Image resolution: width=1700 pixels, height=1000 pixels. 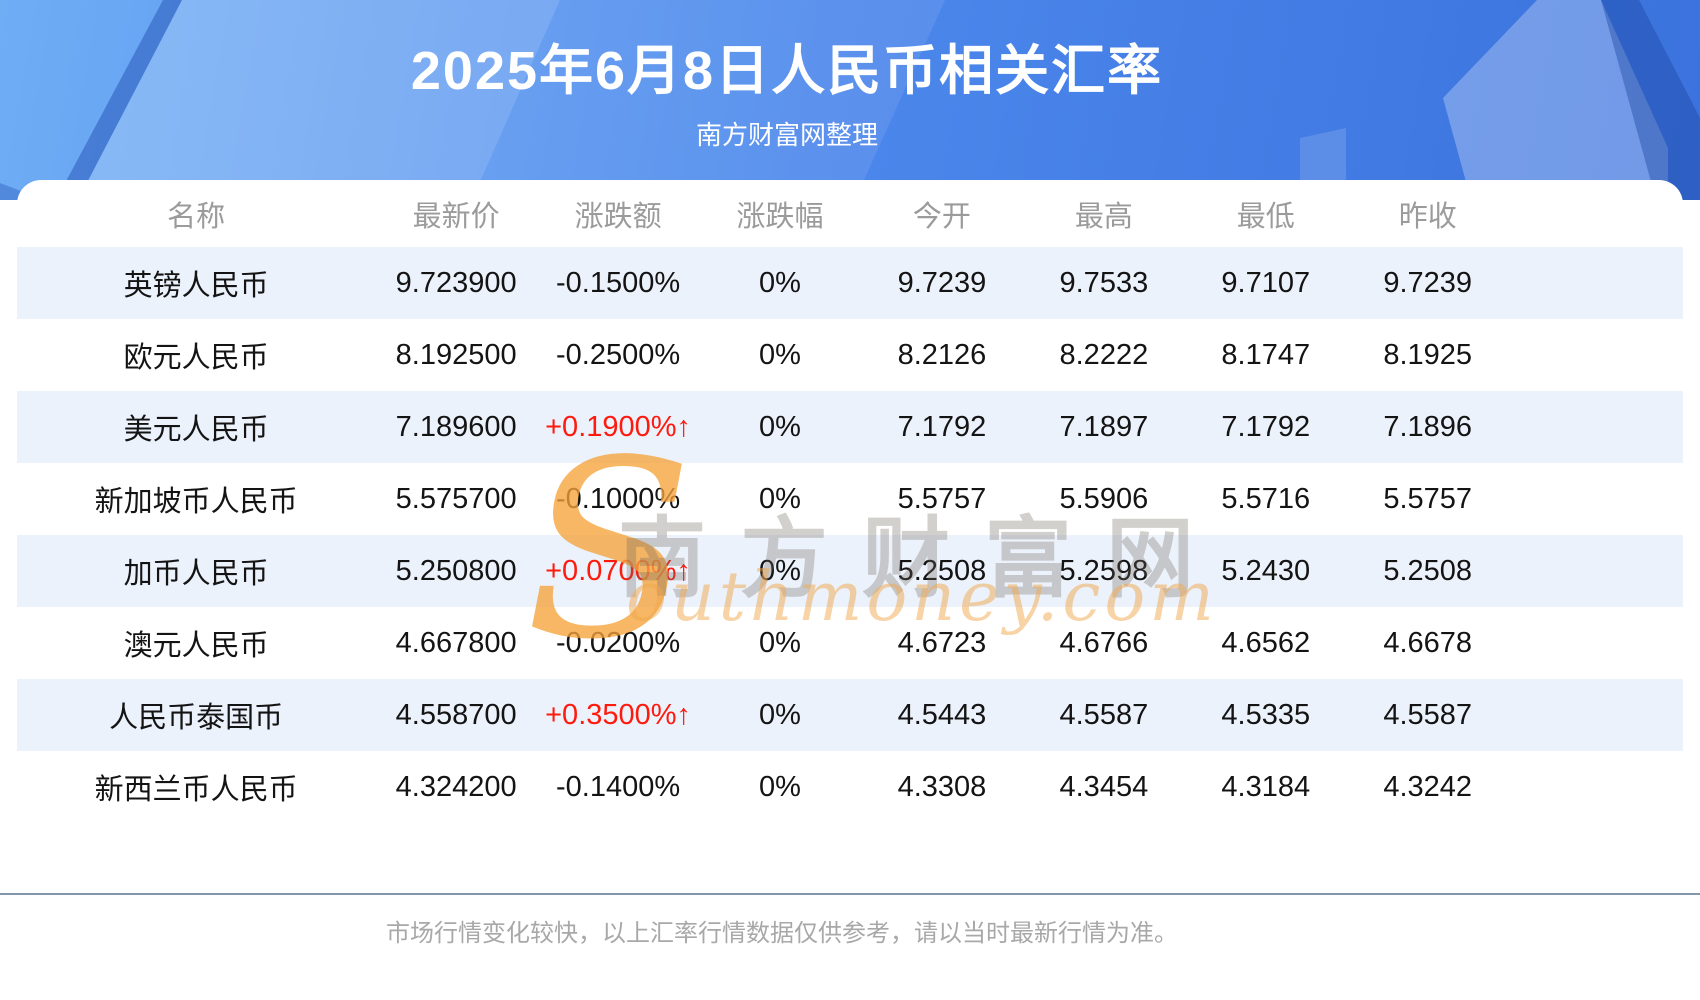 I want to click on cell-latest: 4.667800, so click(x=456, y=642).